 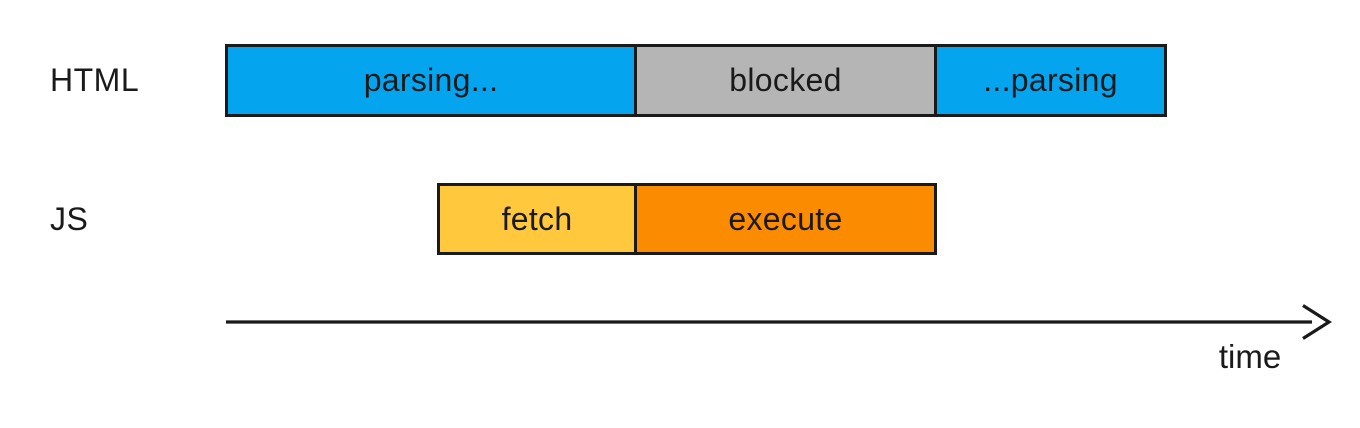 I want to click on row-label-js: JS, so click(x=69, y=218).